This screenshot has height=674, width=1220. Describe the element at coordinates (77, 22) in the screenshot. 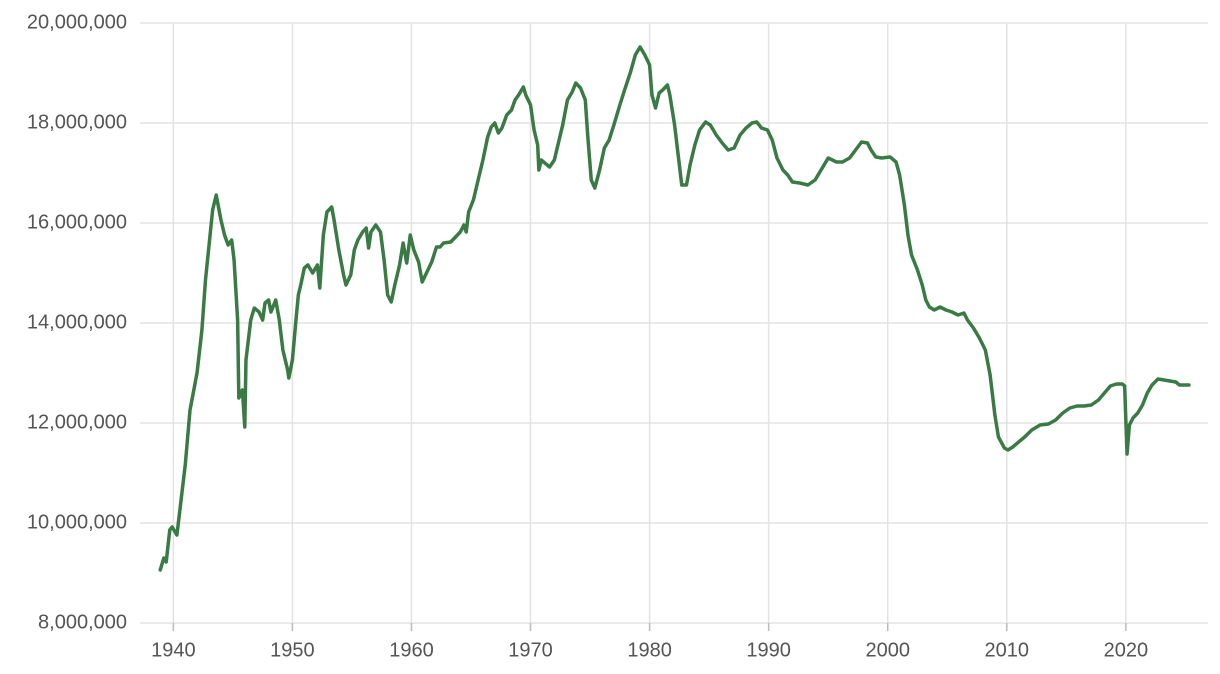

I see `y-tick-label: 20,000,000` at that location.